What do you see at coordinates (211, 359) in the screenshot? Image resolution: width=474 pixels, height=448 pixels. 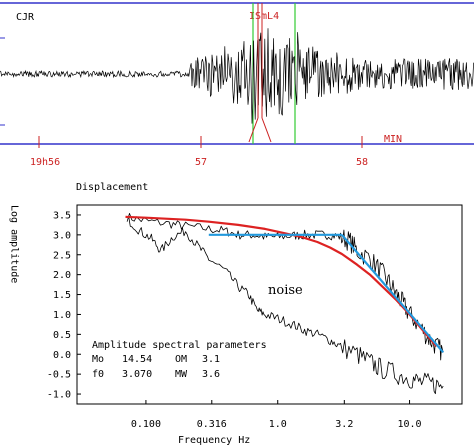 I see `param-value: 3.1` at bounding box center [211, 359].